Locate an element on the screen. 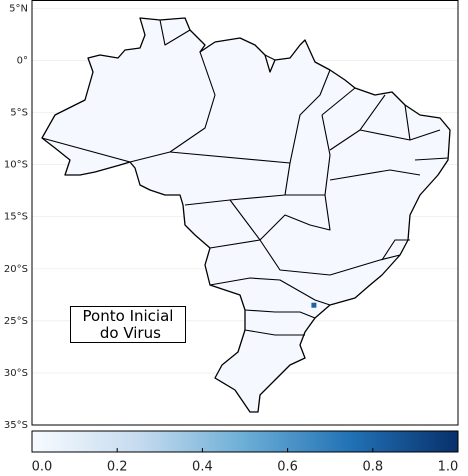  y-tick-label: 35°S is located at coordinates (16, 425).